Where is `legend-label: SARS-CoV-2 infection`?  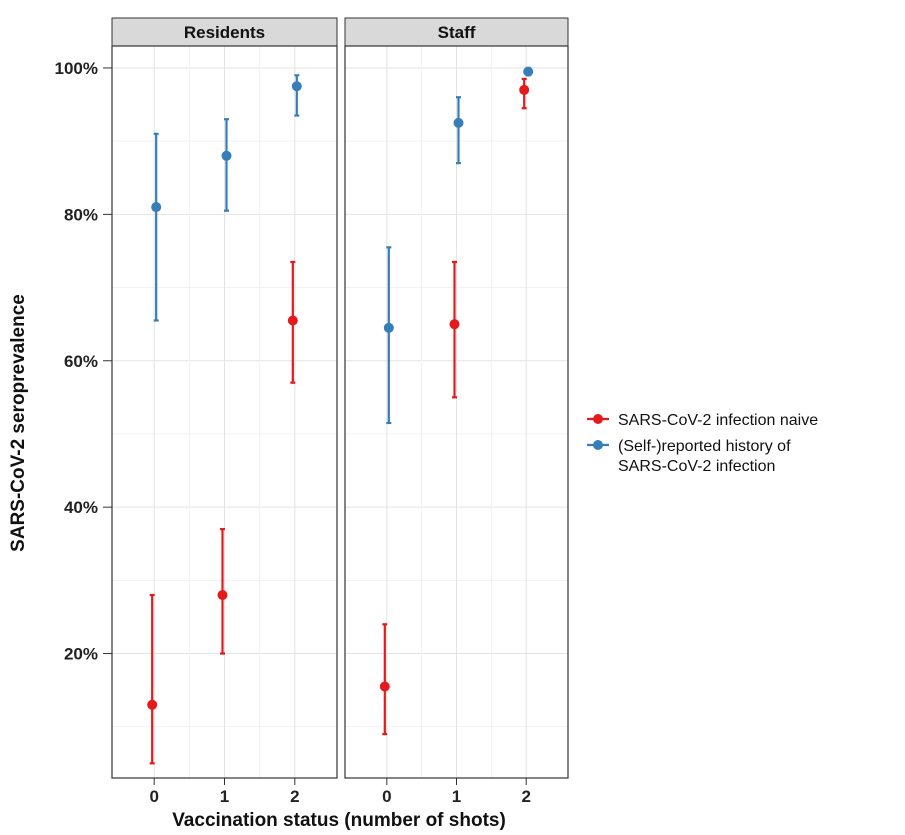
legend-label: SARS-CoV-2 infection is located at coordinates (696, 466).